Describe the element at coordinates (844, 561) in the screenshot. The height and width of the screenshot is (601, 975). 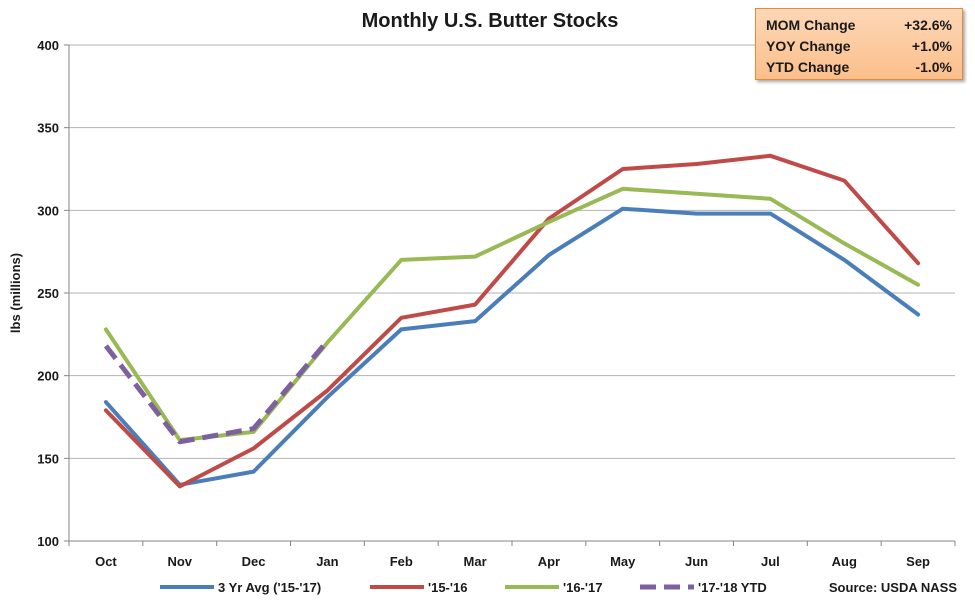
I see `x-tick-label: Aug` at that location.